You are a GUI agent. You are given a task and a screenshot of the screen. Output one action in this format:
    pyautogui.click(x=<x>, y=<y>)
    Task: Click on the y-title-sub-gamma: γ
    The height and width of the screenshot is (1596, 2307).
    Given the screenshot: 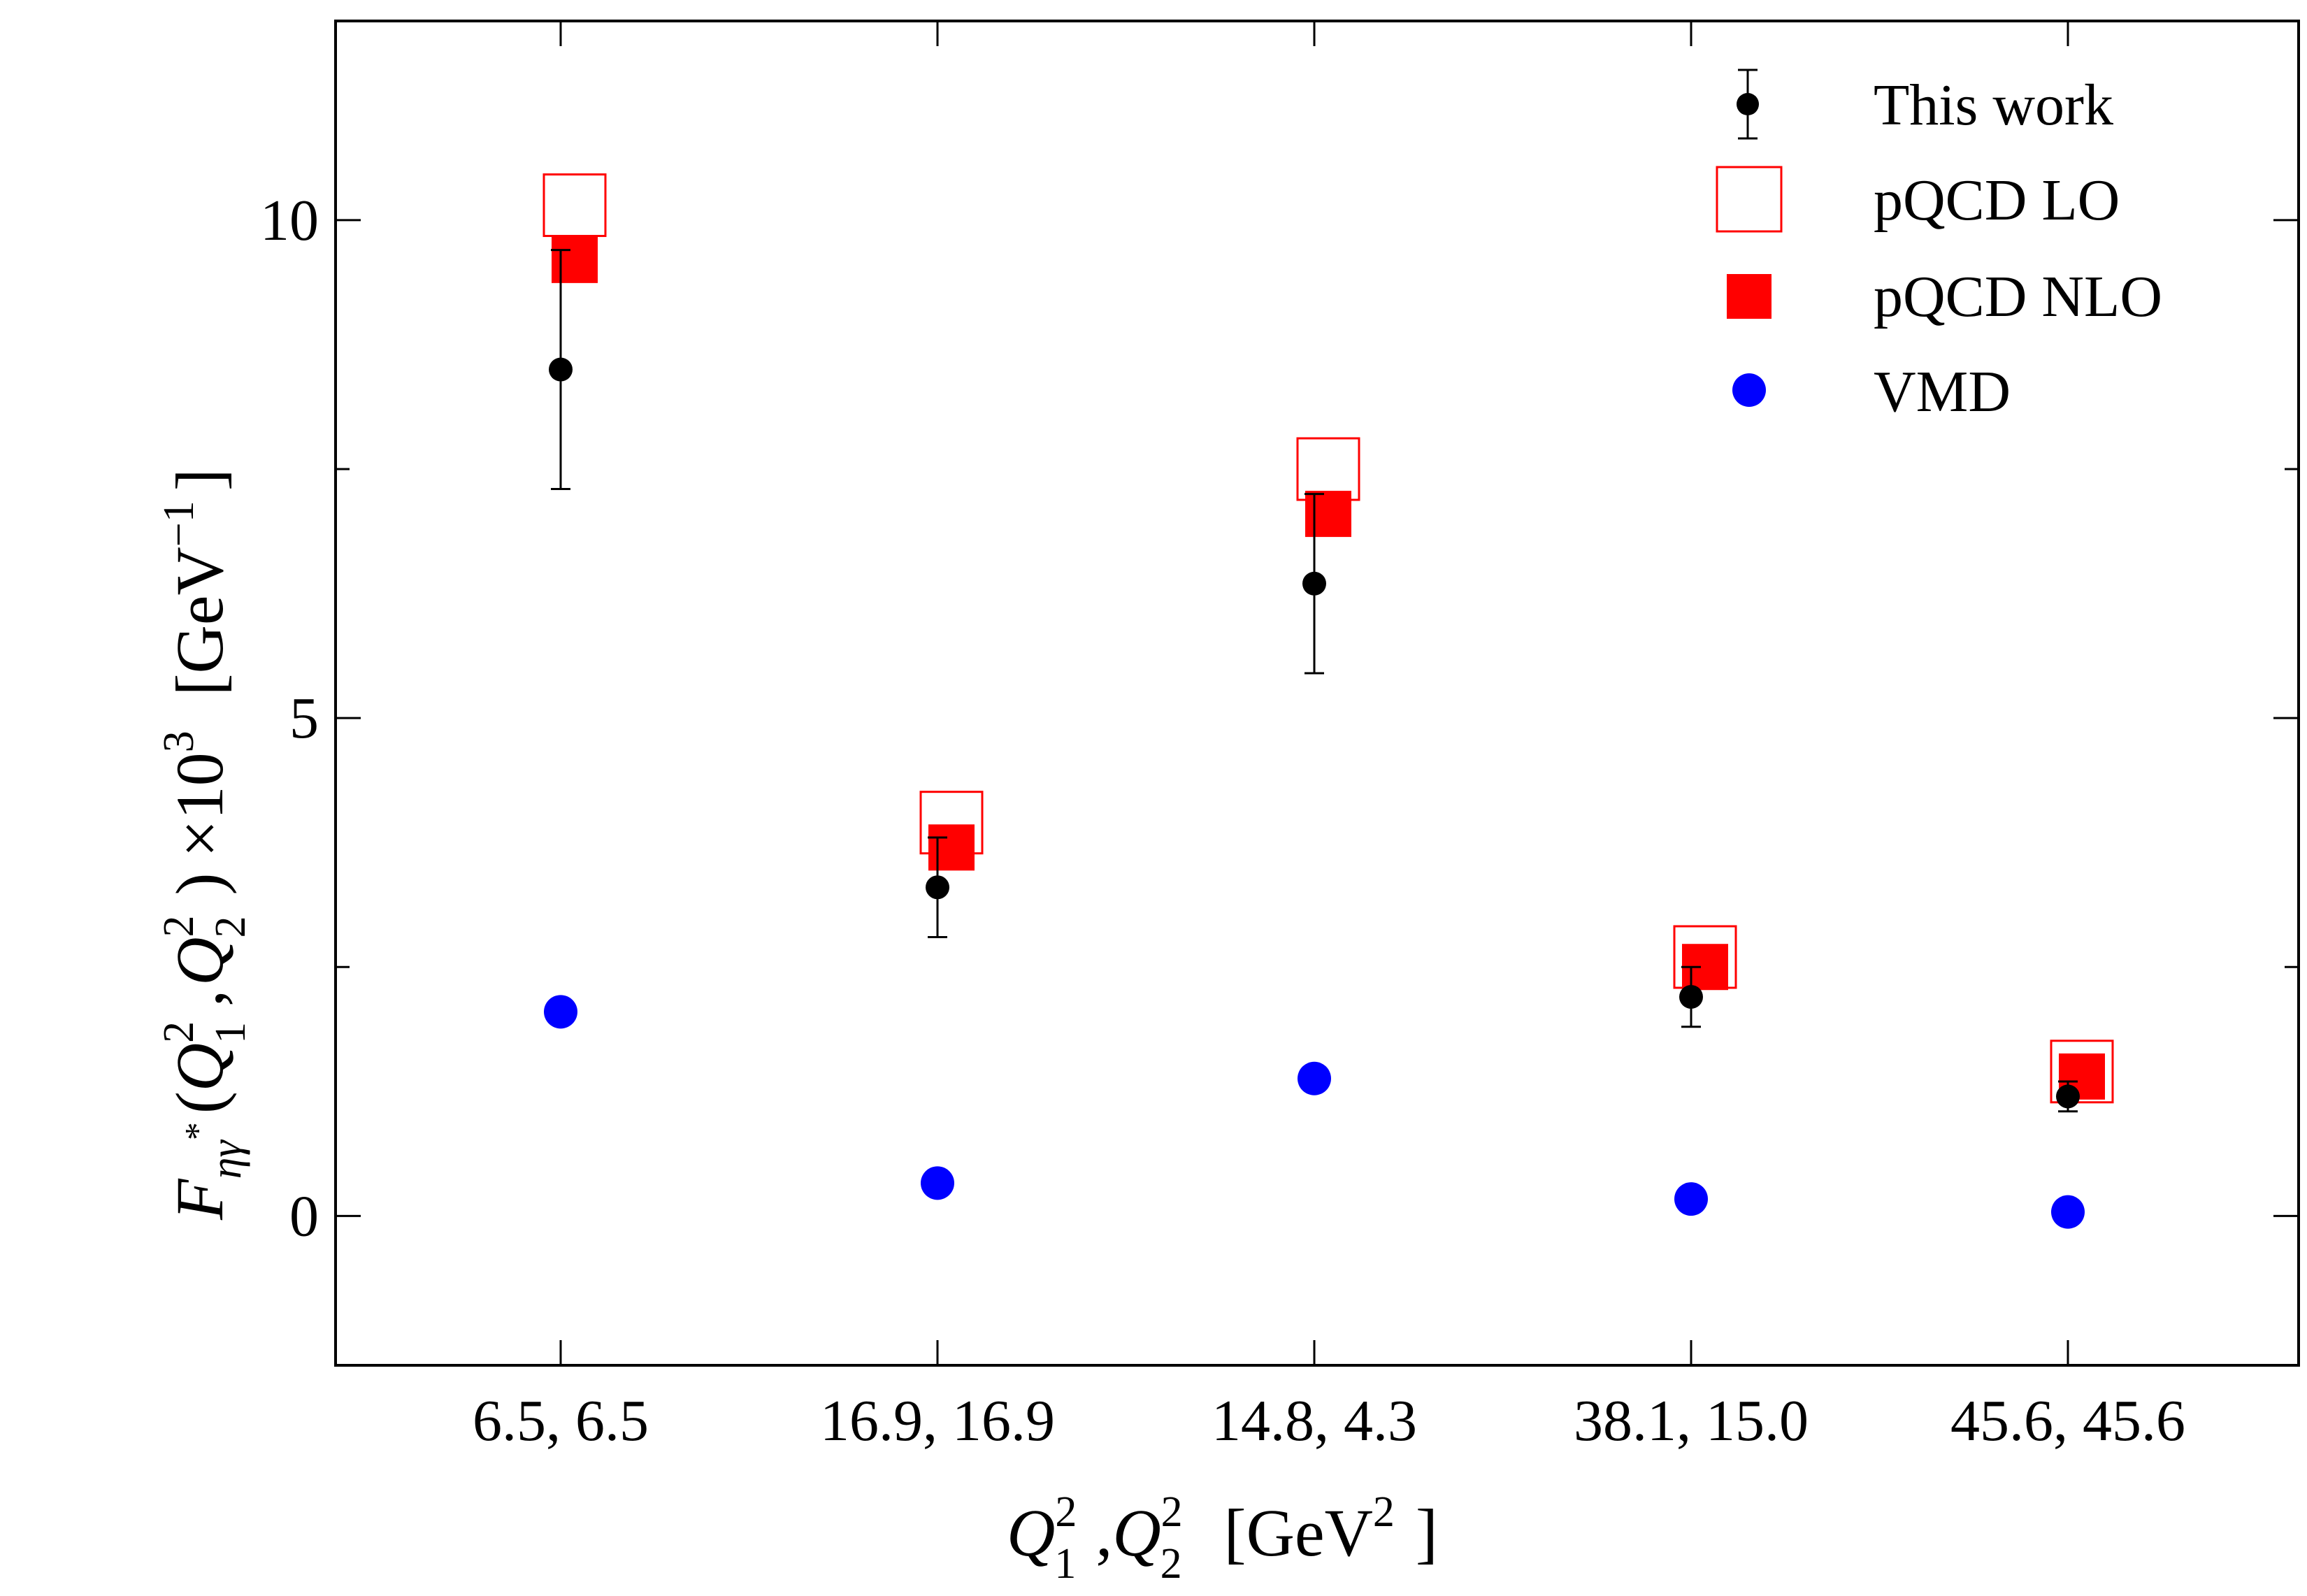 What is the action you would take?
    pyautogui.click(x=226, y=1149)
    